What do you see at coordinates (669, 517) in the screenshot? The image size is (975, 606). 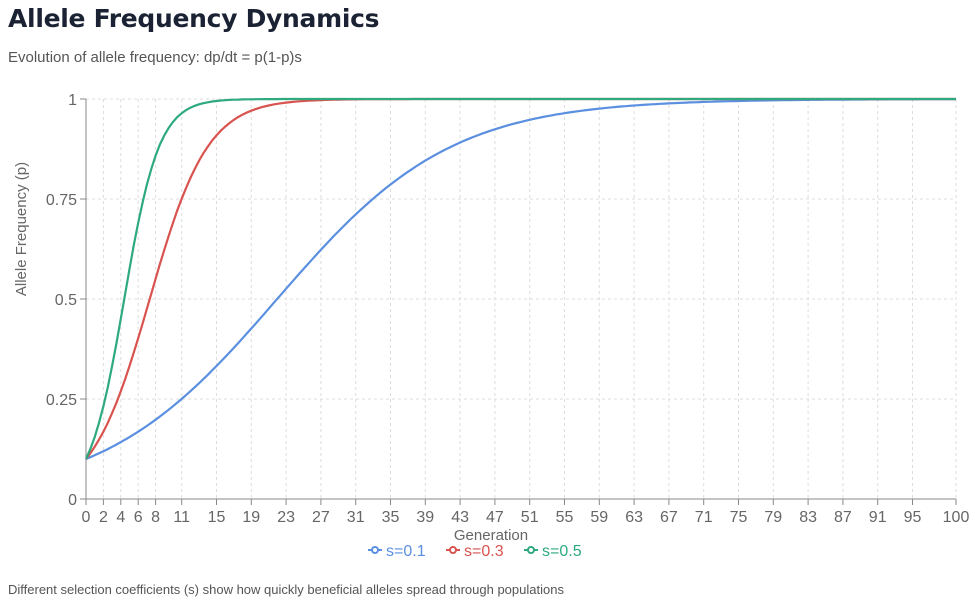 I see `x-tick-label: 67` at bounding box center [669, 517].